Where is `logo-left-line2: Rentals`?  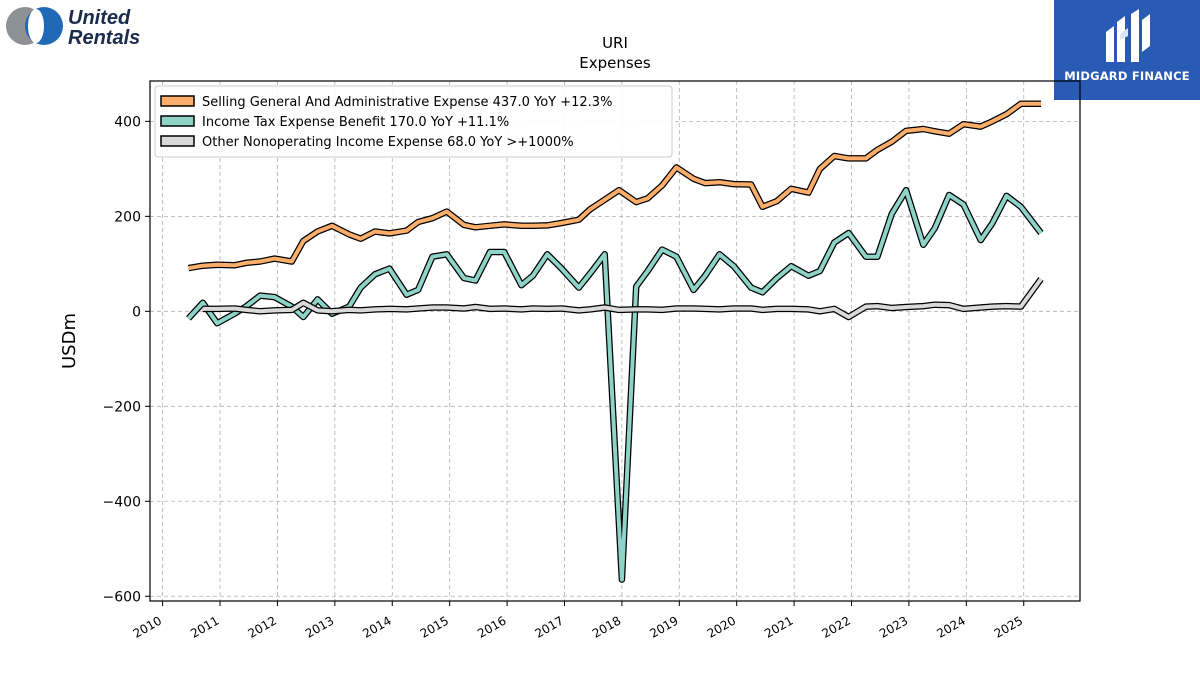
logo-left-line2: Rentals is located at coordinates (104, 37).